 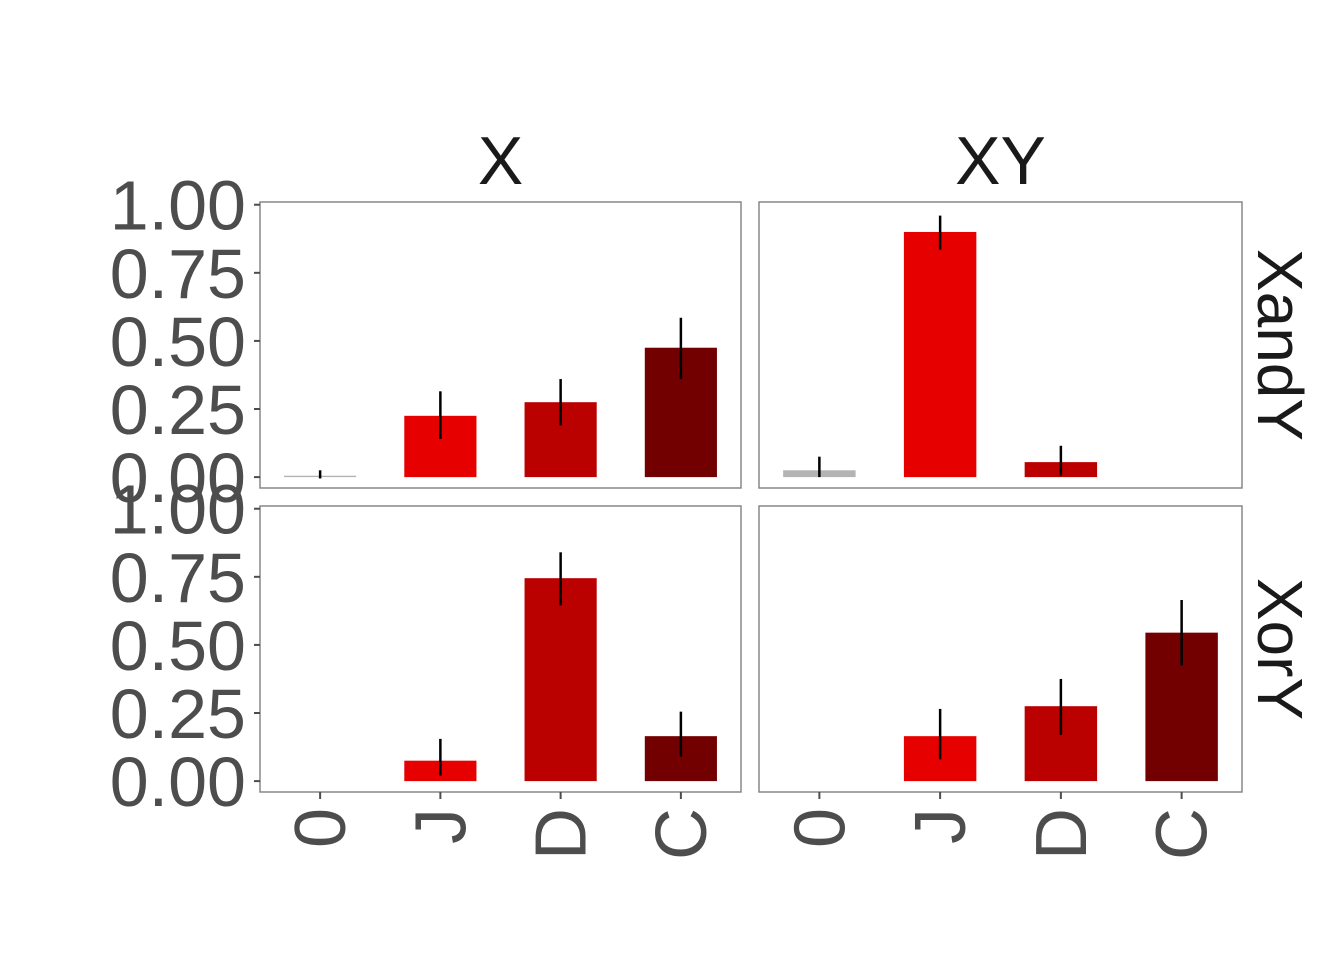 What do you see at coordinates (1183, 834) in the screenshot?
I see `x-tick-label-xy: C` at bounding box center [1183, 834].